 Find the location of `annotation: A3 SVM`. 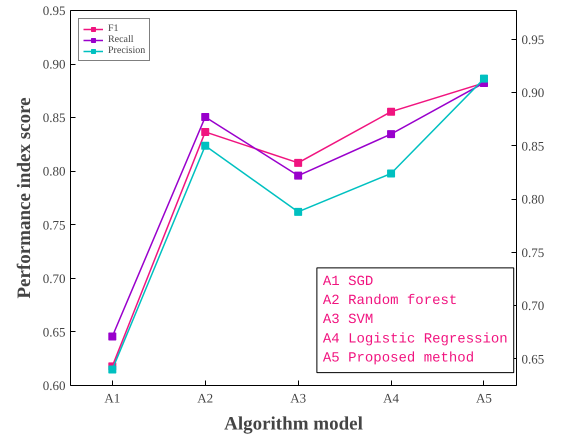

annotation: A3 SVM is located at coordinates (348, 320).